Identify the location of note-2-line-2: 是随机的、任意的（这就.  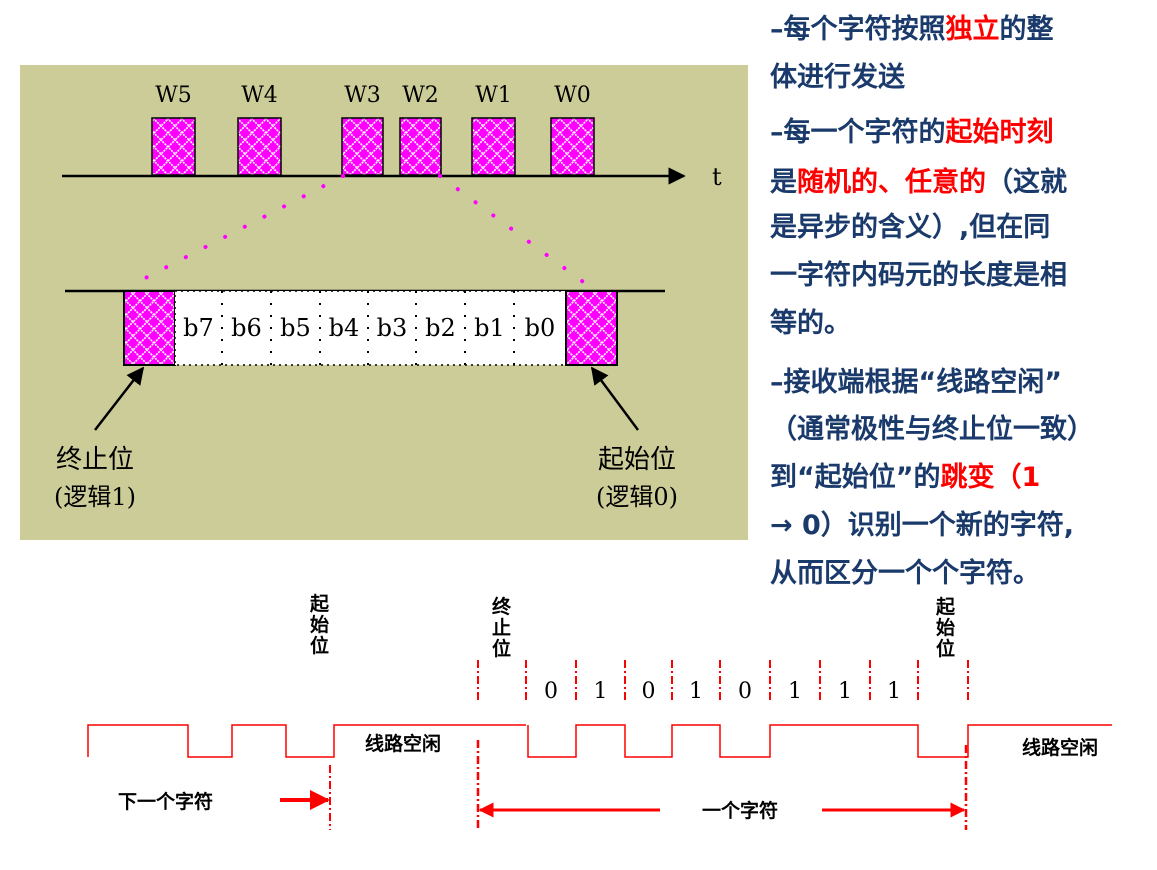
(918, 183).